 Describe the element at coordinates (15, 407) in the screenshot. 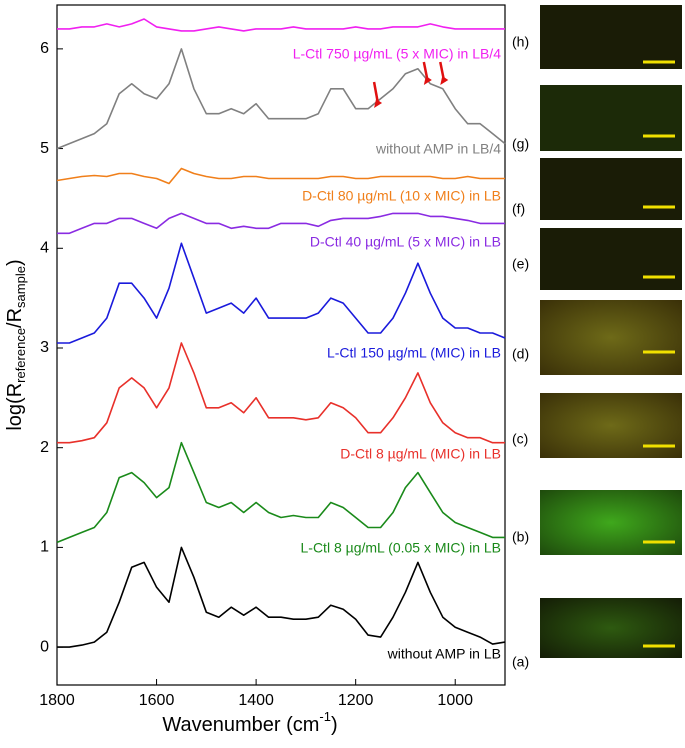

I see `y-axis-title-text: log(R` at that location.